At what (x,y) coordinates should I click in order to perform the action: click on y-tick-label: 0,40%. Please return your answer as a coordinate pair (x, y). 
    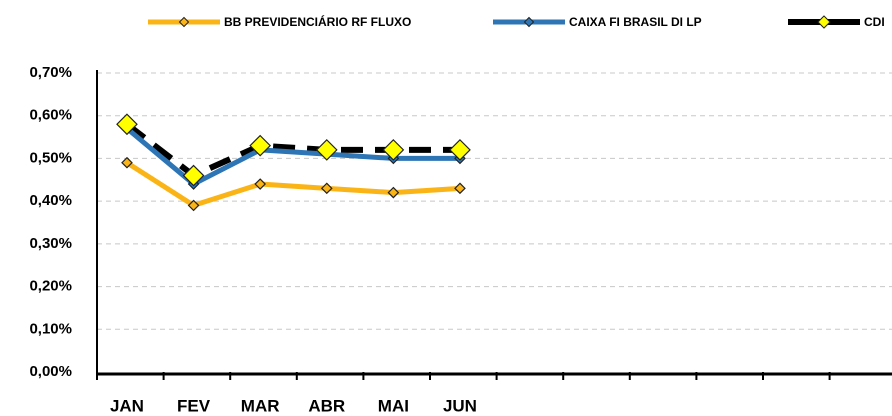
    Looking at the image, I should click on (50, 200).